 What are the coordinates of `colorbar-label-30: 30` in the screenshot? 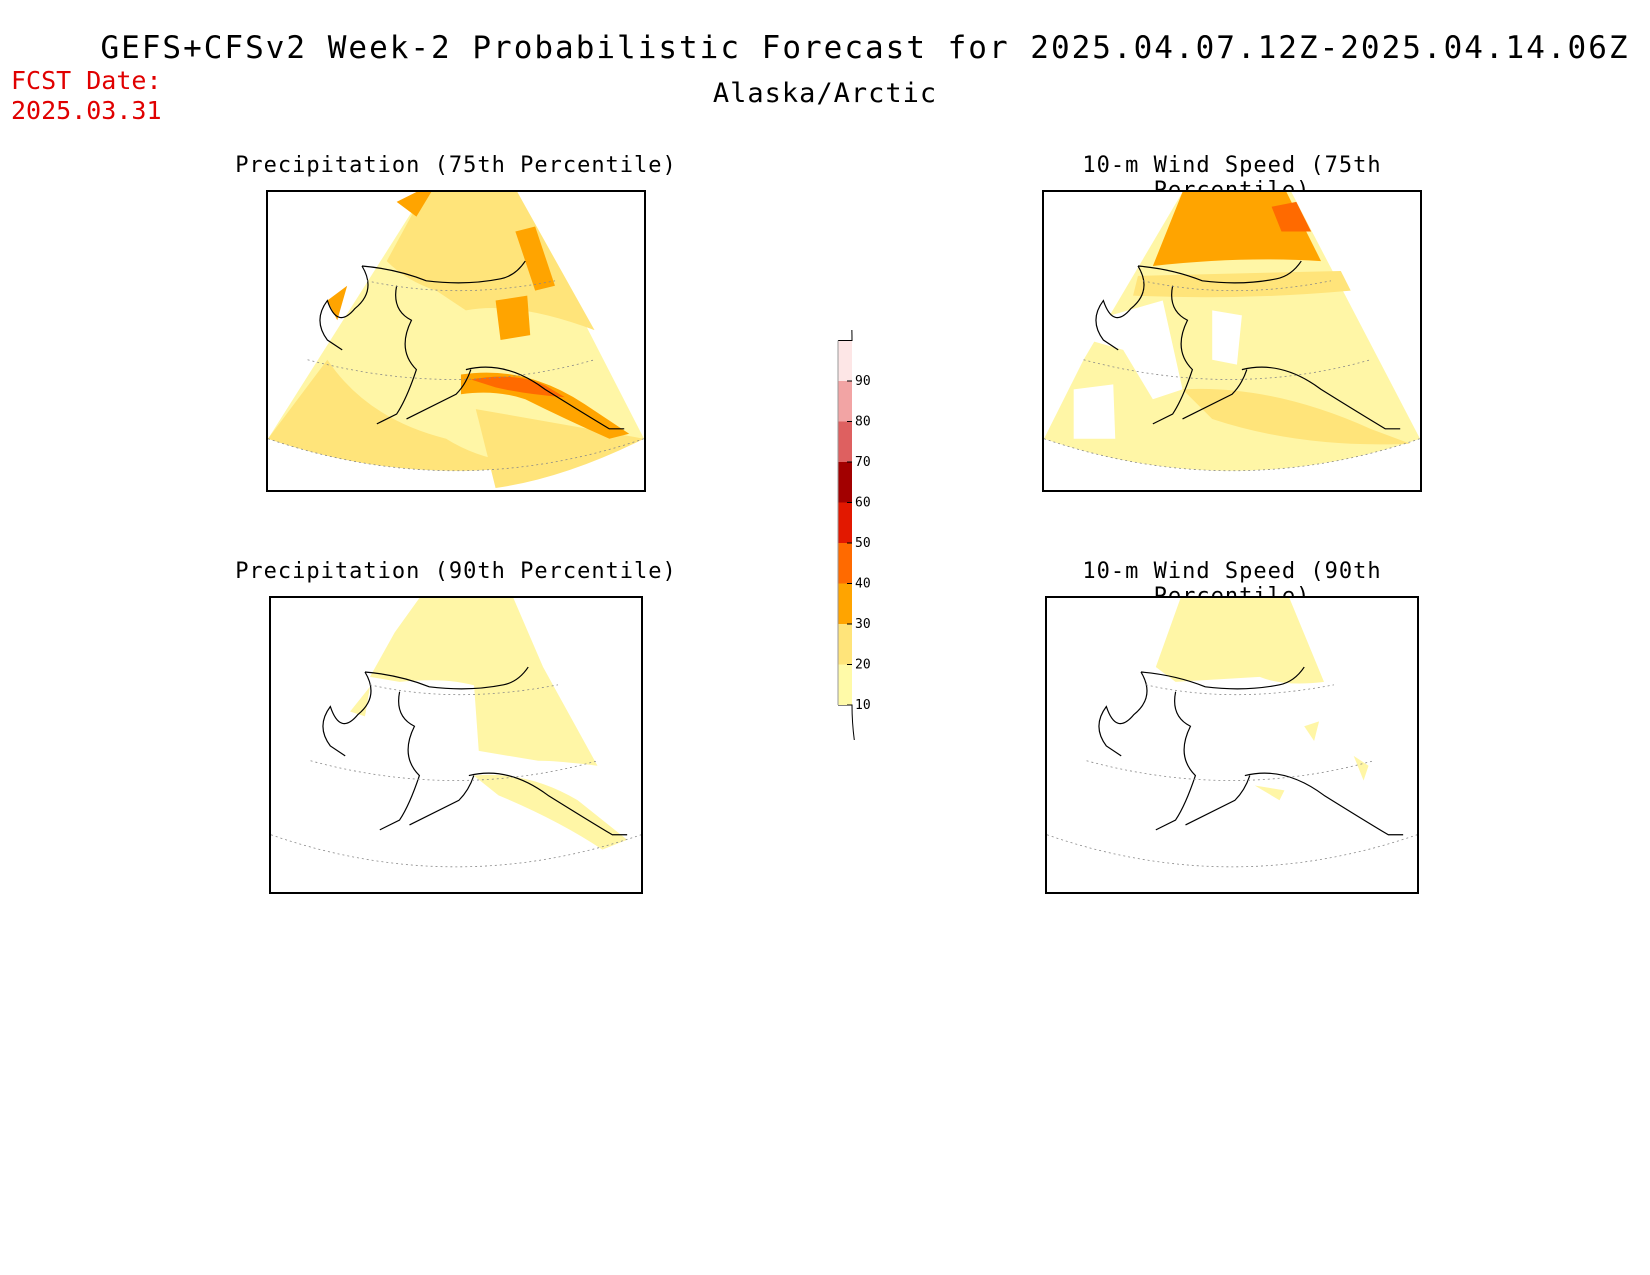 It's located at (863, 624).